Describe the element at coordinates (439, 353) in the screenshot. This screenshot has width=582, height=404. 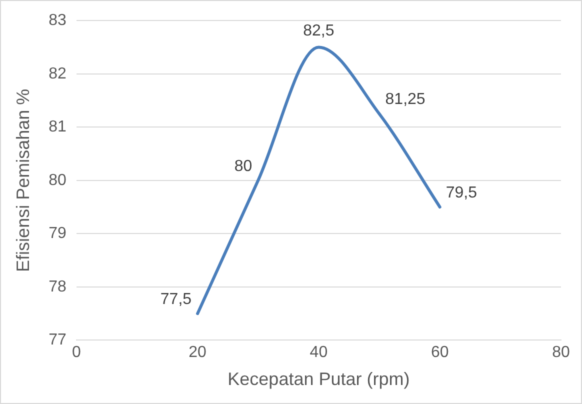
I see `x-tick-label: 60` at that location.